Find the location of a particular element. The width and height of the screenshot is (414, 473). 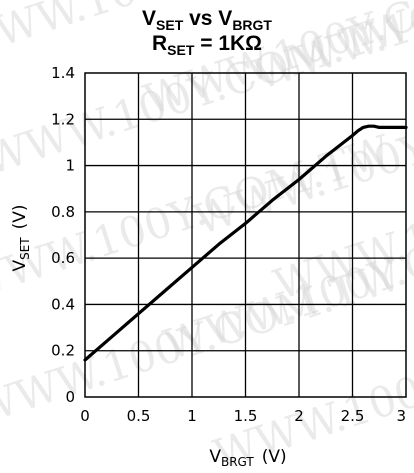

x-axis-ticks: 0 0.5 1 1.5 2 2.5 3 is located at coordinates (243, 416).